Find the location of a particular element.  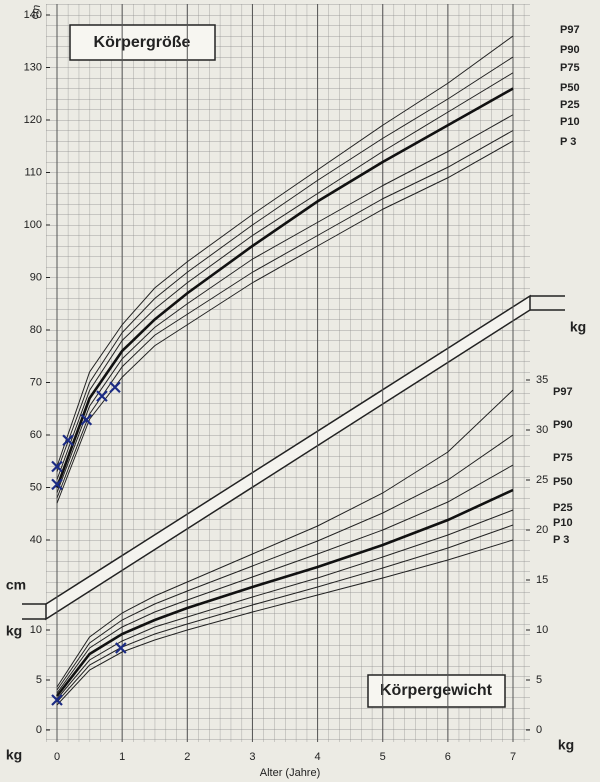

y2-tick-label: 25 is located at coordinates (542, 480).